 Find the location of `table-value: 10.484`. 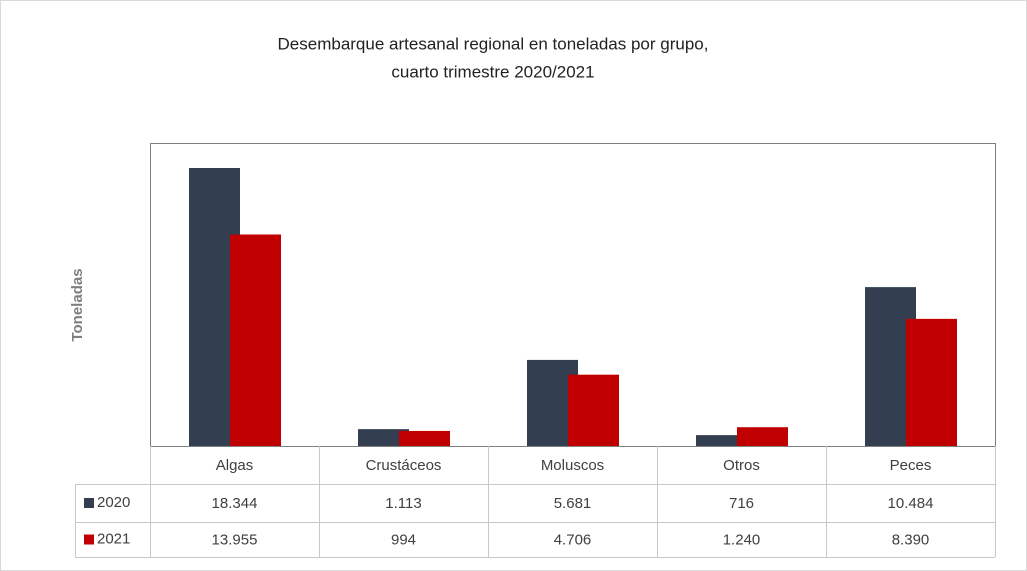

table-value: 10.484 is located at coordinates (911, 503).